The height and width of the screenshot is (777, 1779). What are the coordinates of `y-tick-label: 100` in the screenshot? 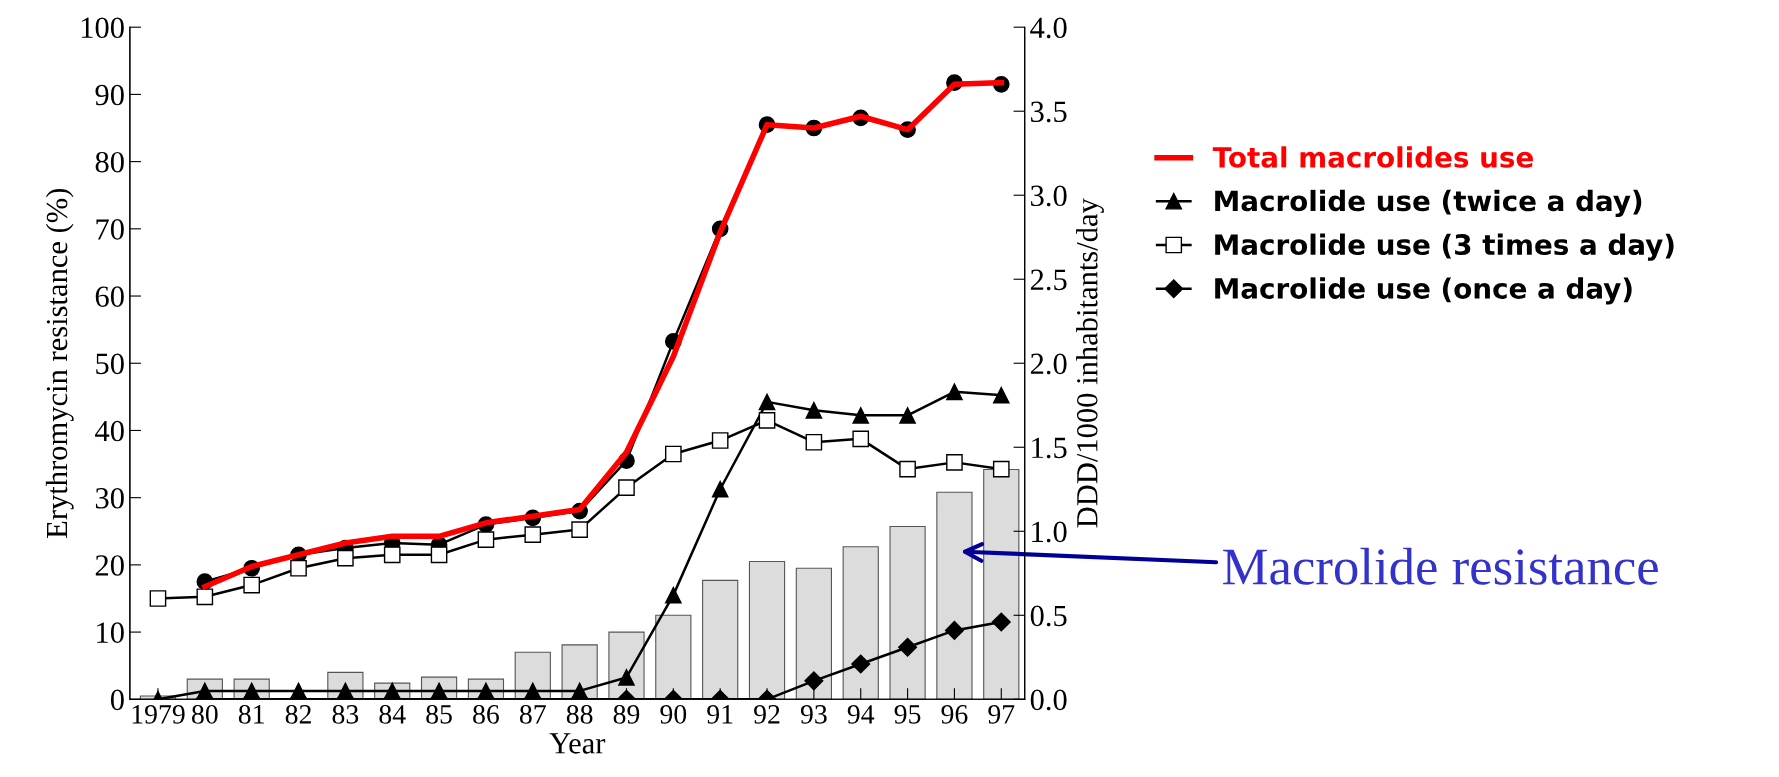 It's located at (102, 28).